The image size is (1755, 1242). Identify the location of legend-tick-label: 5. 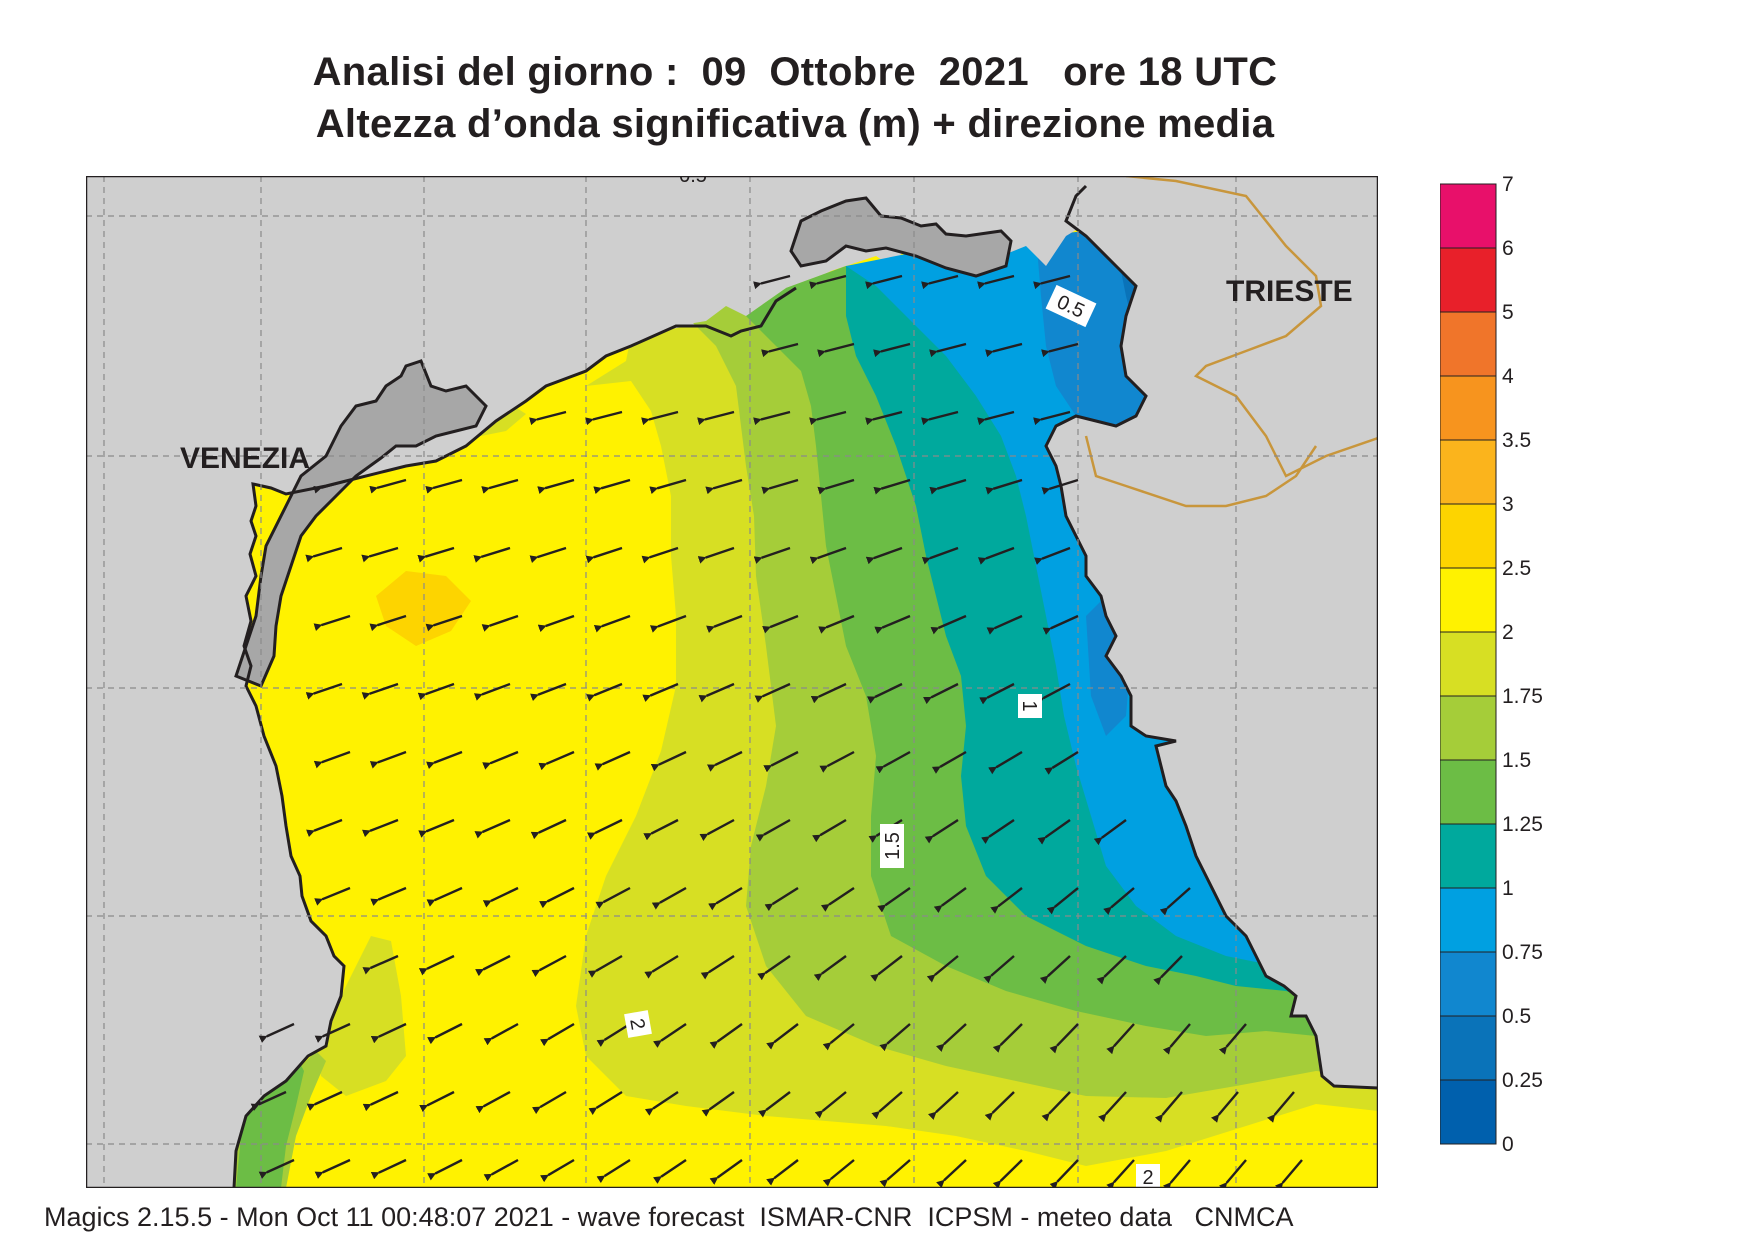
(1508, 312).